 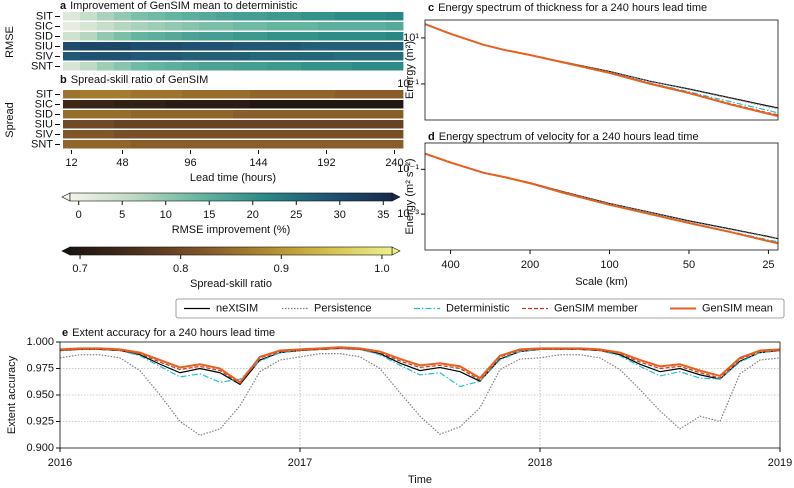 What do you see at coordinates (63, 80) in the screenshot?
I see `panel-letter: b` at bounding box center [63, 80].